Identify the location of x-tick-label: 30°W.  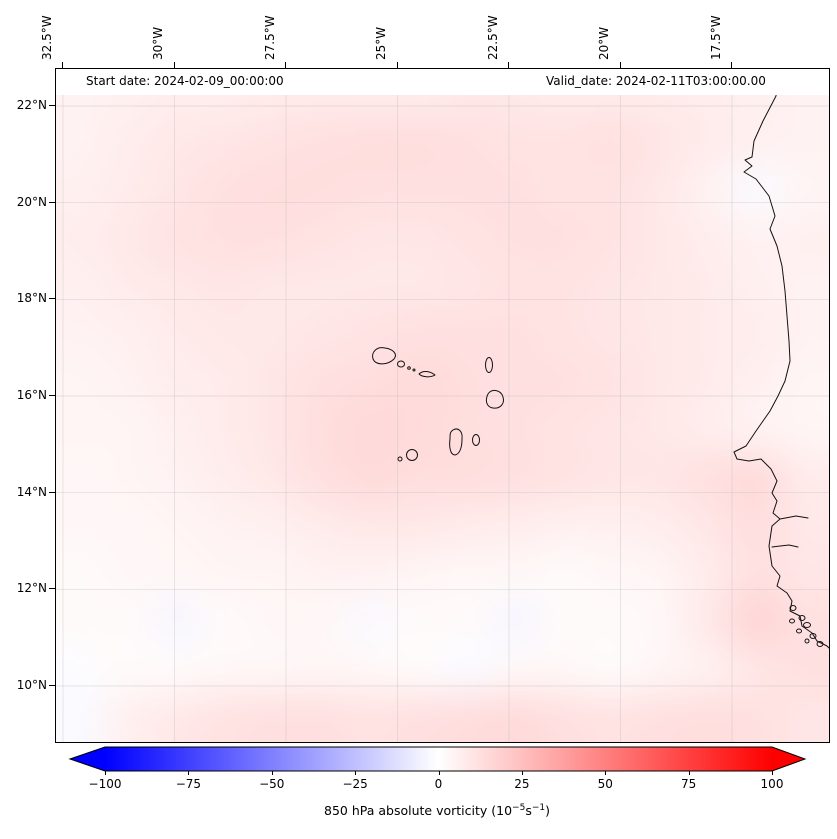
(158, 43).